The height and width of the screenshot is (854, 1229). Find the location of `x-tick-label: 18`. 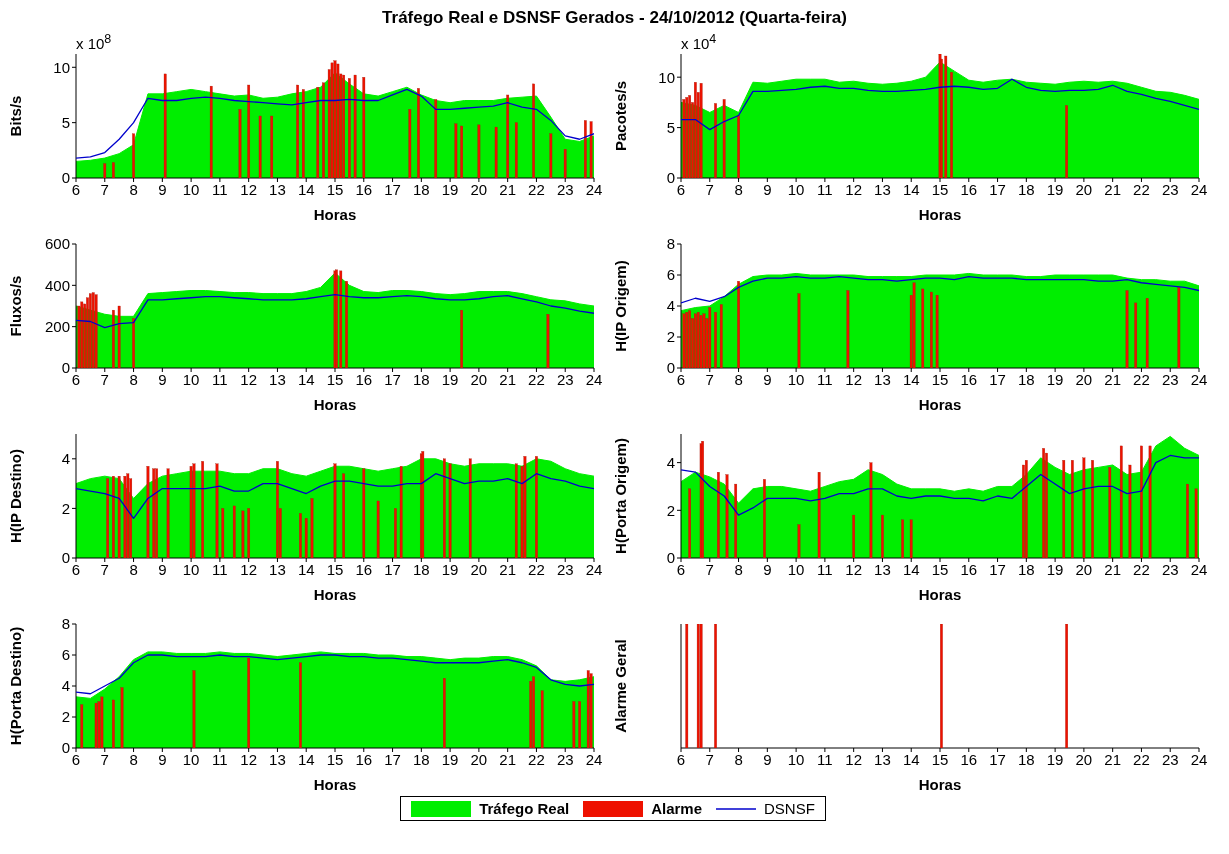

x-tick-label: 18 is located at coordinates (421, 759).